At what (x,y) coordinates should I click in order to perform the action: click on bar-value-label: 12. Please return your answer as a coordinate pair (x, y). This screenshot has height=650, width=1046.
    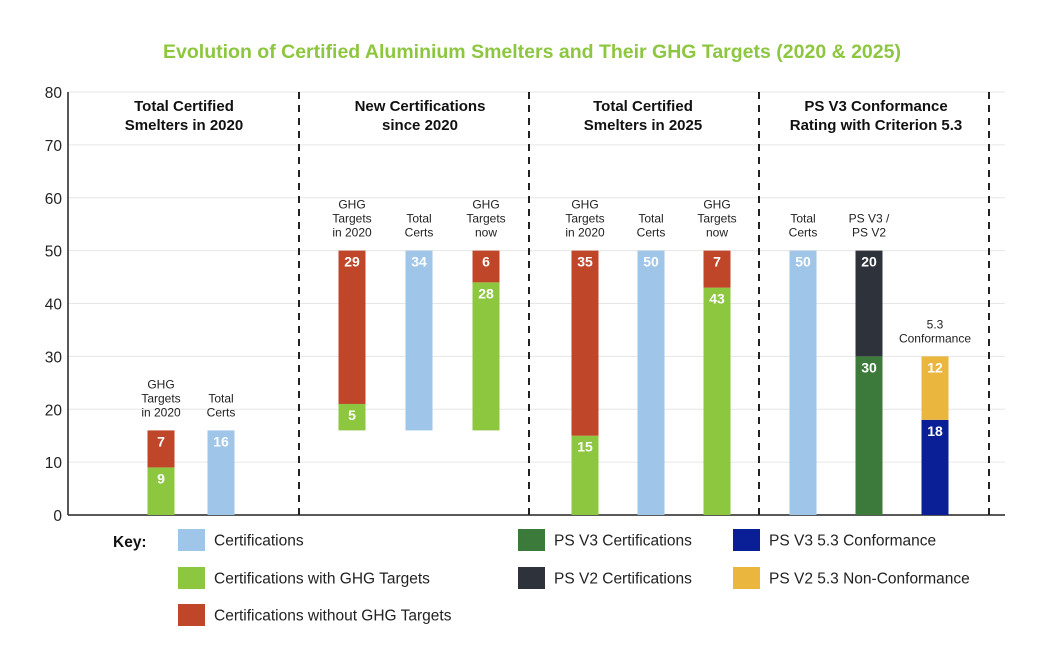
    Looking at the image, I should click on (935, 367).